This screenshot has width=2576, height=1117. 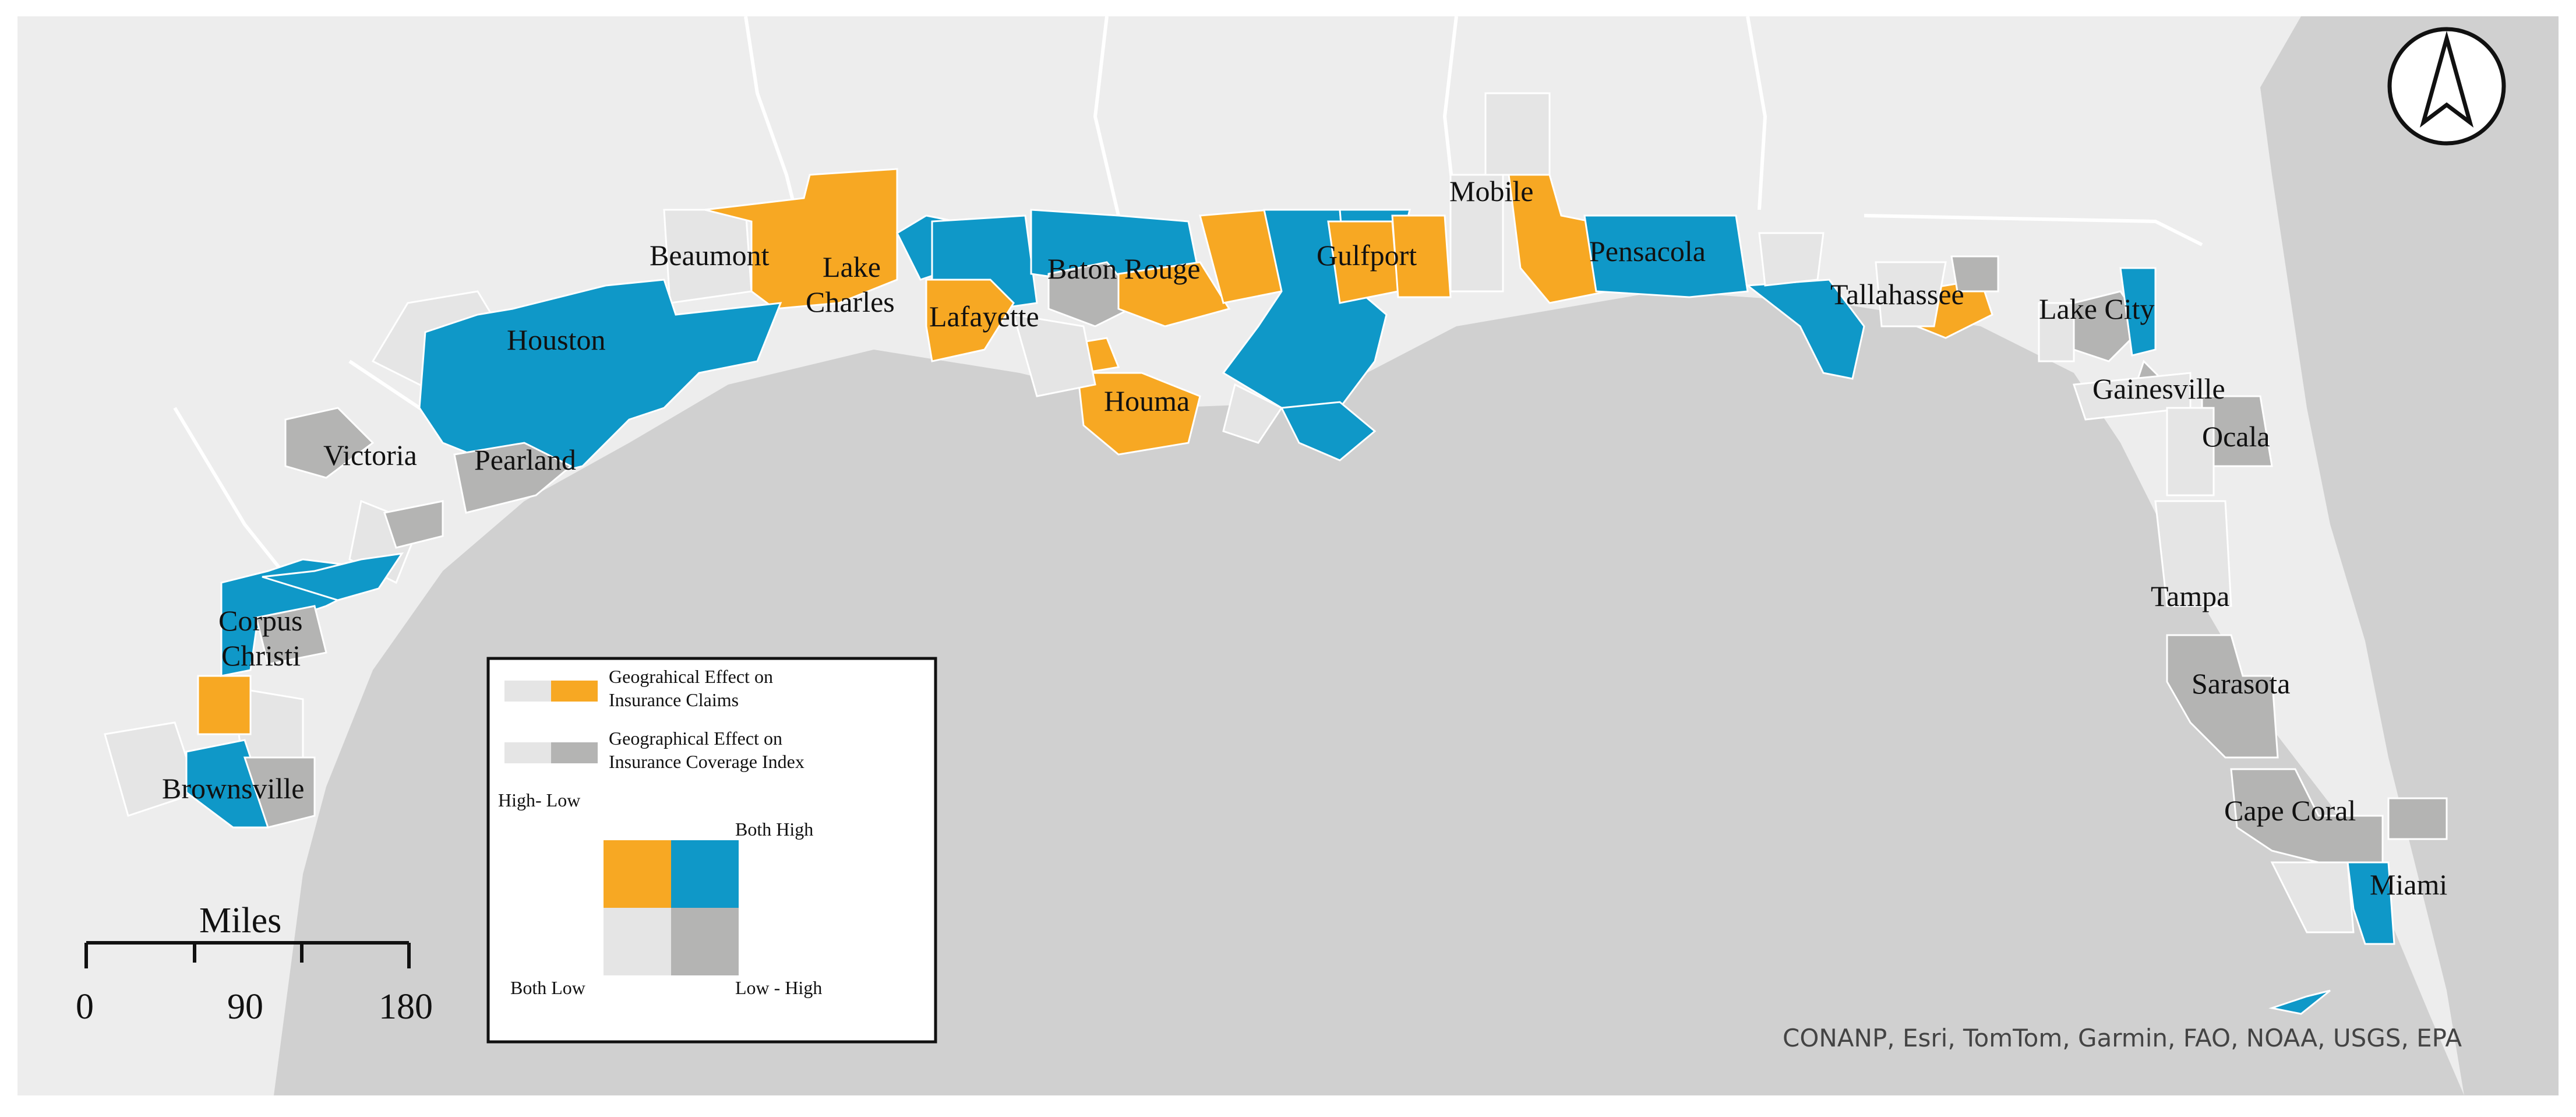 What do you see at coordinates (1897, 295) in the screenshot?
I see `label-tallahassee: Tallahassee` at bounding box center [1897, 295].